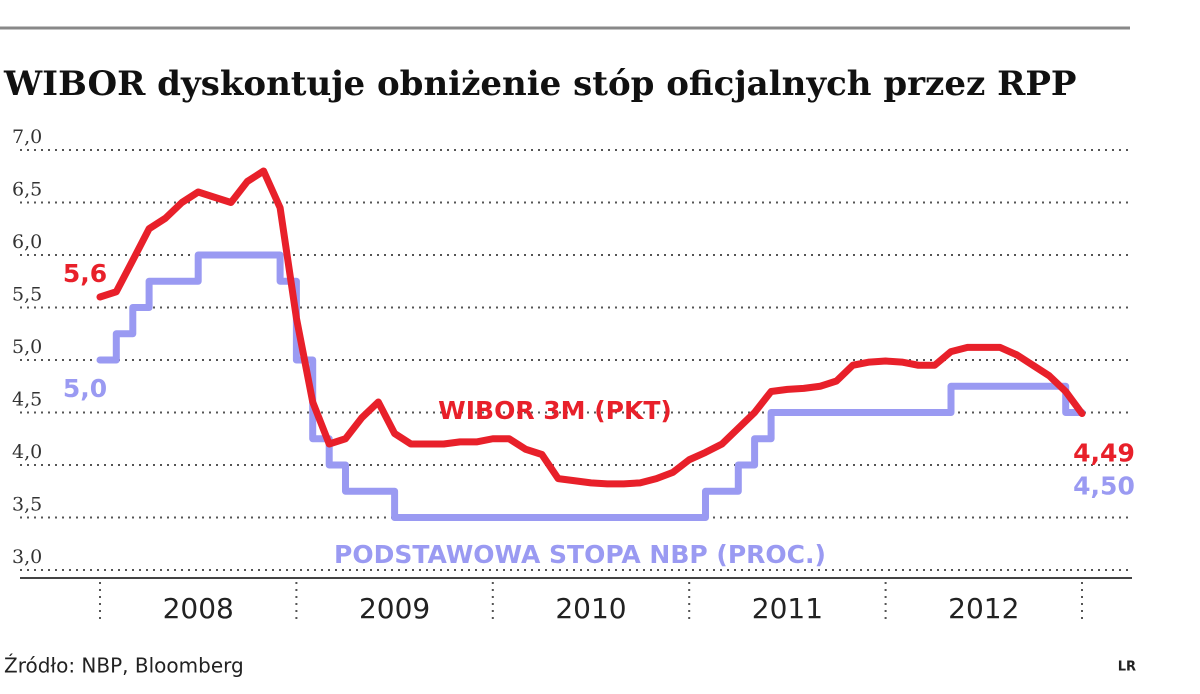 This screenshot has width=1200, height=694. What do you see at coordinates (27, 347) in the screenshot?
I see `y-tick-label: 5,0` at bounding box center [27, 347].